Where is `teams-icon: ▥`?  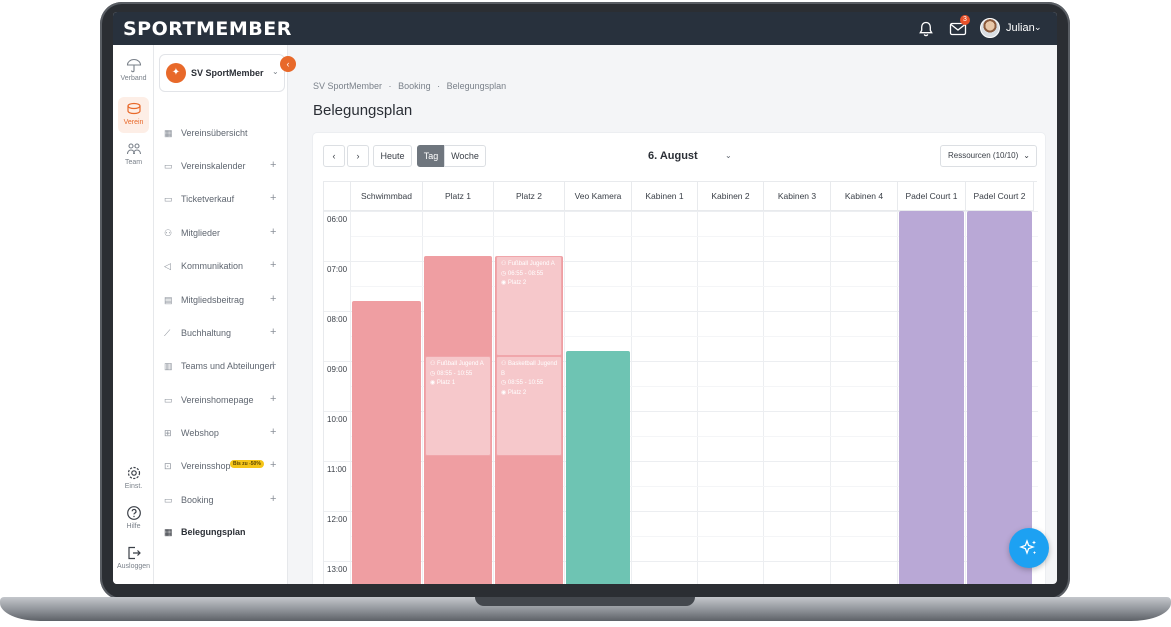 teams-icon: ▥ is located at coordinates (168, 366).